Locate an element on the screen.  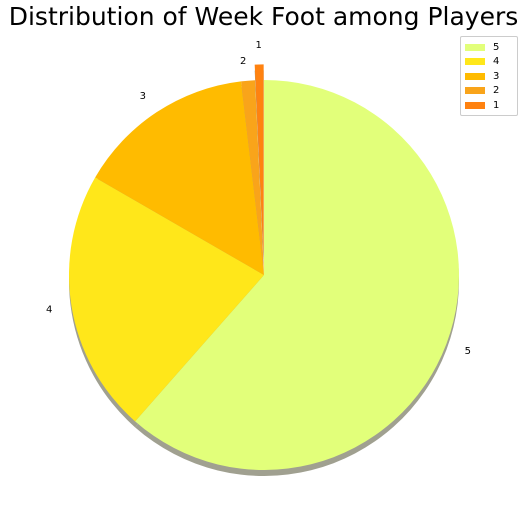
chart-title: Distribution of Week Foot among Players is located at coordinates (263, 16).